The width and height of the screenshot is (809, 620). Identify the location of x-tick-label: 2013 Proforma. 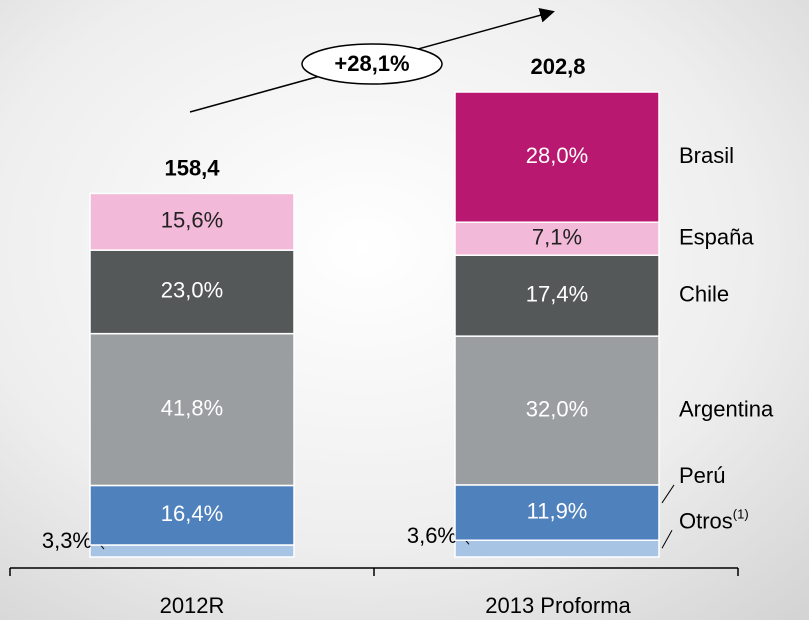
(558, 605).